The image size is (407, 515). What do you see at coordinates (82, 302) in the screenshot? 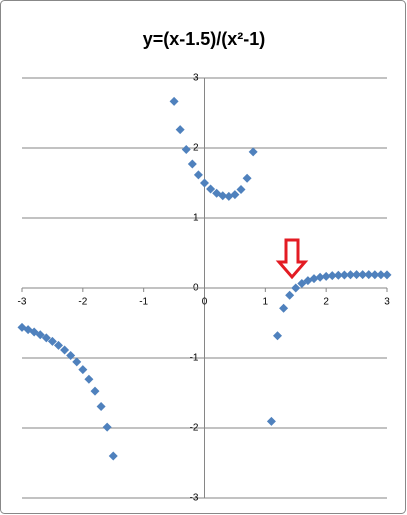
I see `x-tick-label: -2` at bounding box center [82, 302].